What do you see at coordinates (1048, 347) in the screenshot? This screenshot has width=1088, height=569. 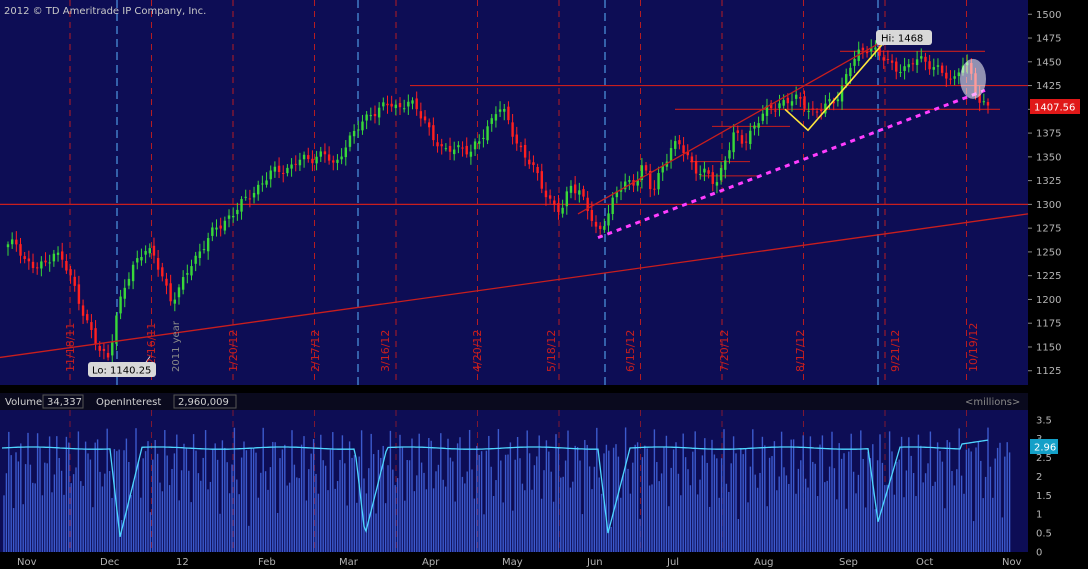 I see `price-tick-label: 1150` at bounding box center [1048, 347].